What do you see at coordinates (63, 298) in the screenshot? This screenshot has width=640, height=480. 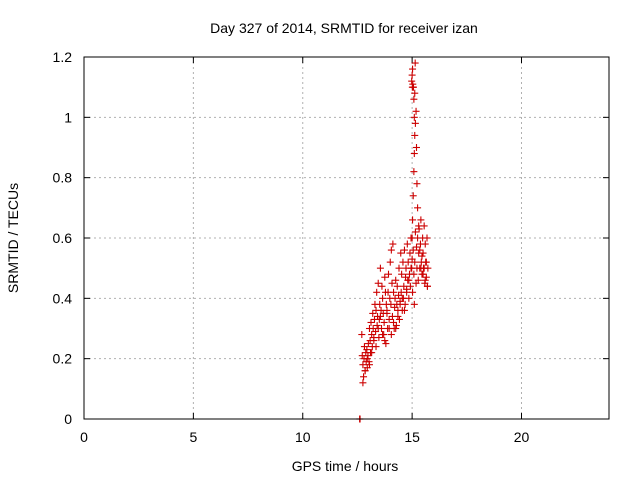 I see `y-tick-label: 0.4` at bounding box center [63, 298].